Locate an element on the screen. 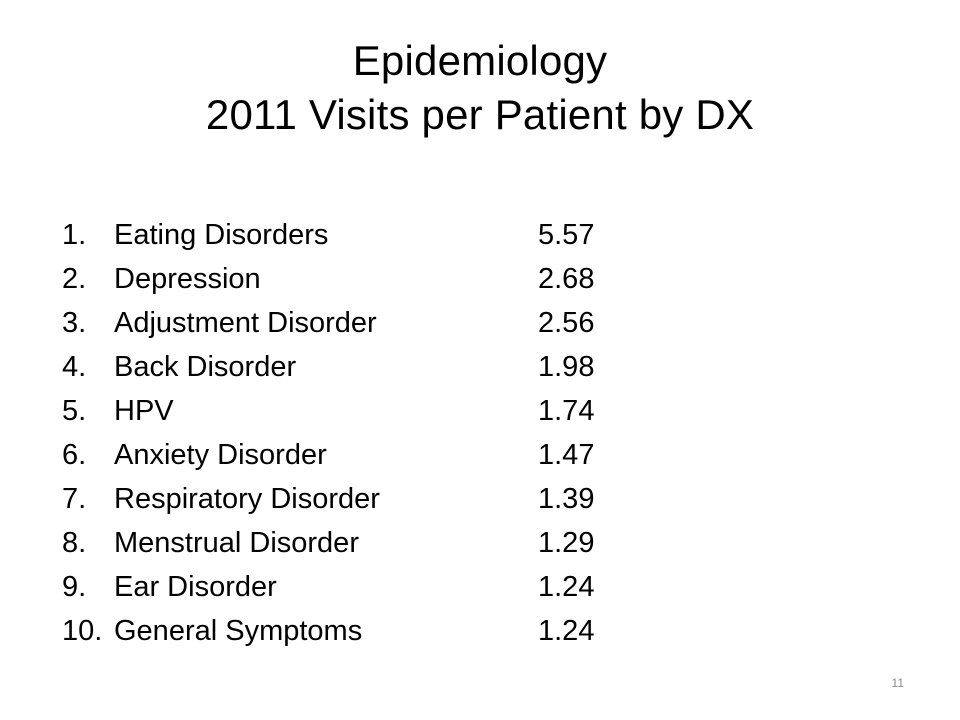  visits-value: 1.74 is located at coordinates (566, 411).